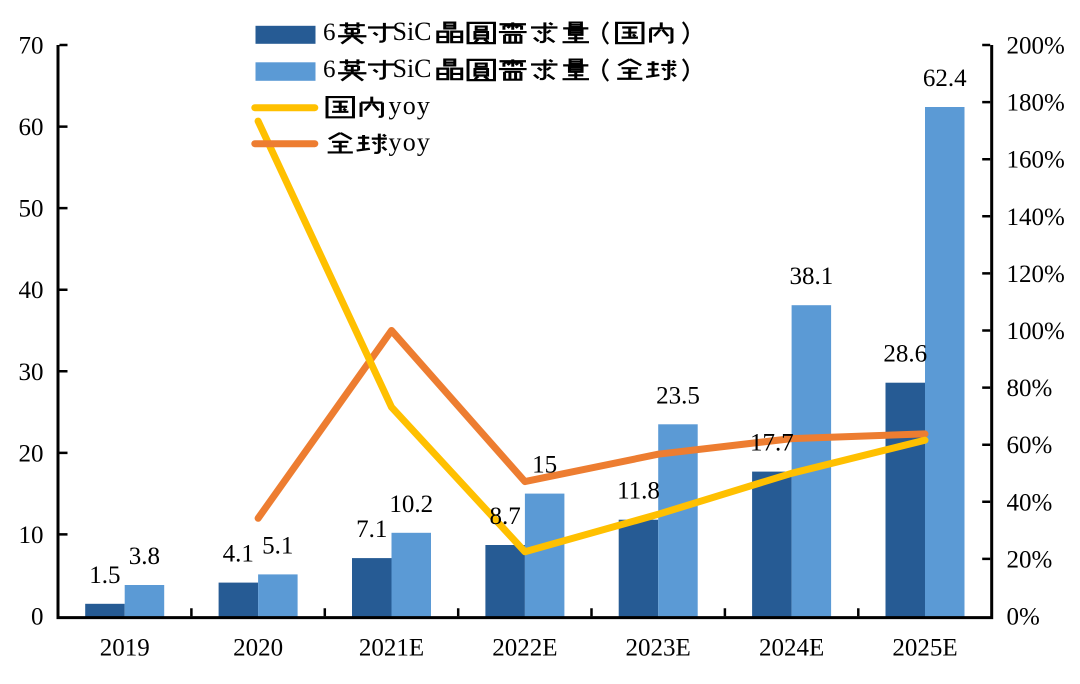 This screenshot has height=684, width=1080. Describe the element at coordinates (144, 556) in the screenshot. I see `svg-text: 3.8` at that location.